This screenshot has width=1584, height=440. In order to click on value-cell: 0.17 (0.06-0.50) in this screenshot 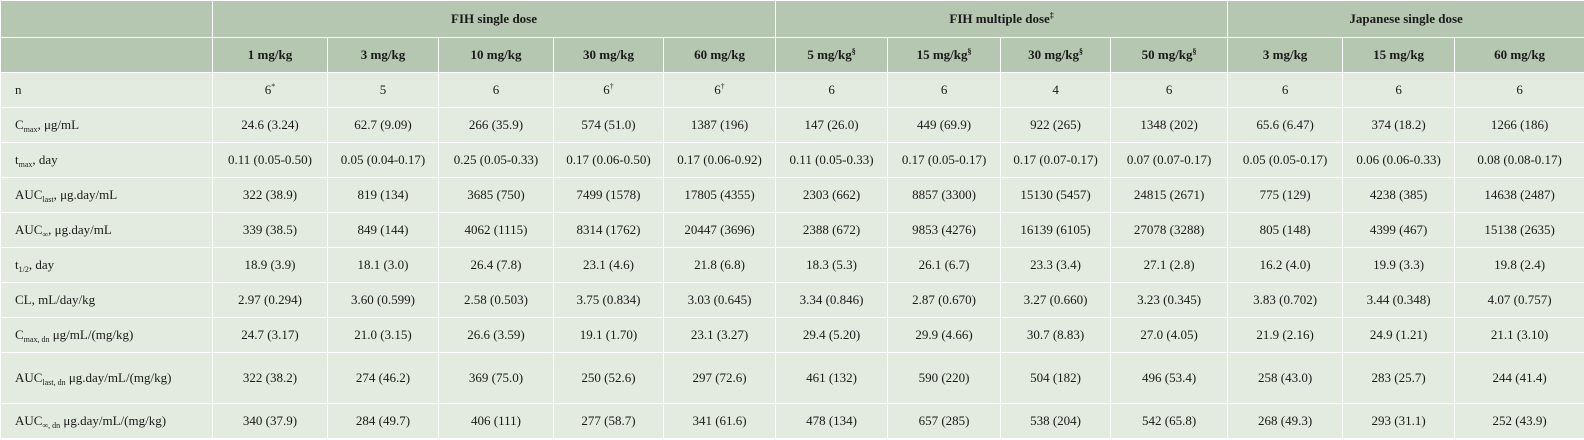, I will do `click(608, 160)`.